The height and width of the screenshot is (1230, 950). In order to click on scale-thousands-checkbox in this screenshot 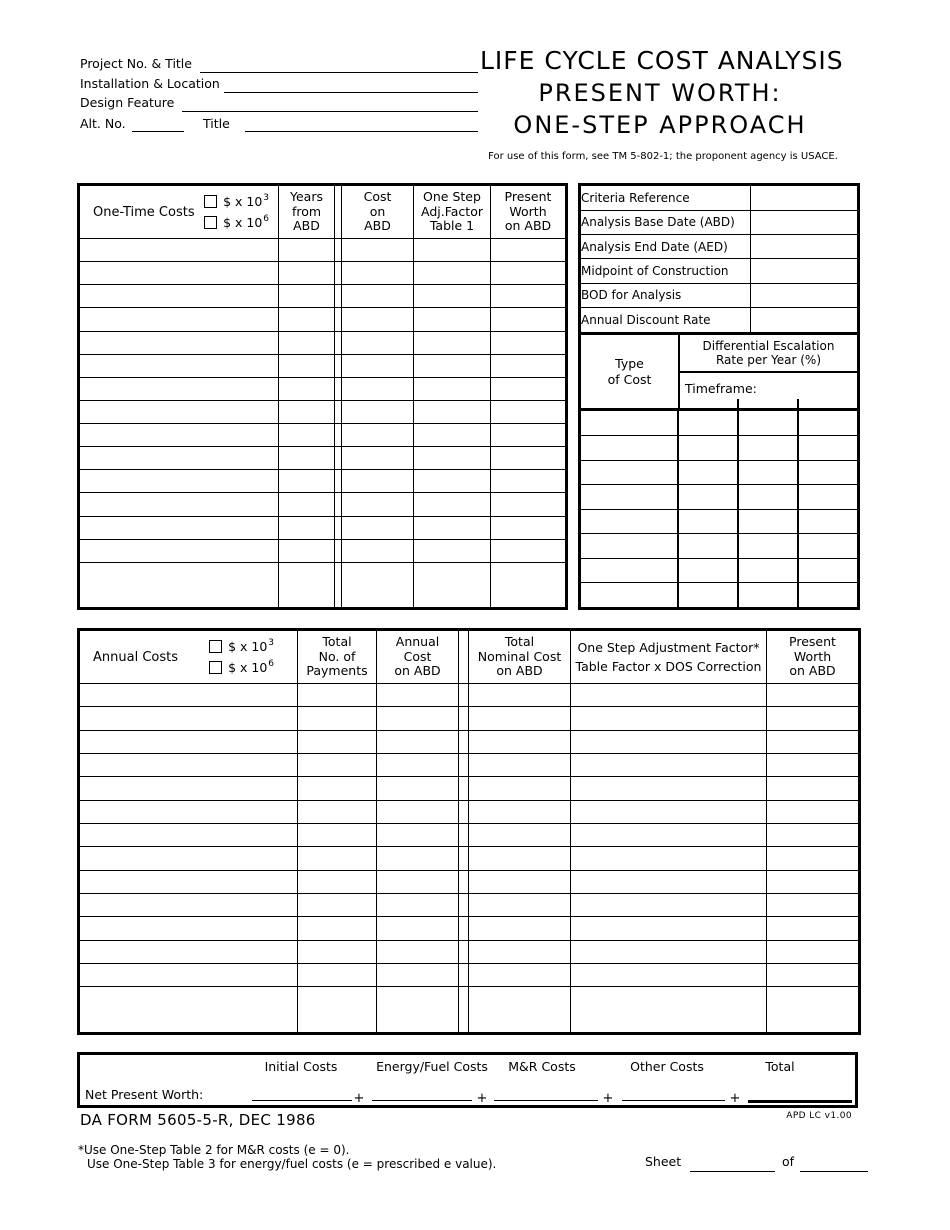, I will do `click(216, 647)`.